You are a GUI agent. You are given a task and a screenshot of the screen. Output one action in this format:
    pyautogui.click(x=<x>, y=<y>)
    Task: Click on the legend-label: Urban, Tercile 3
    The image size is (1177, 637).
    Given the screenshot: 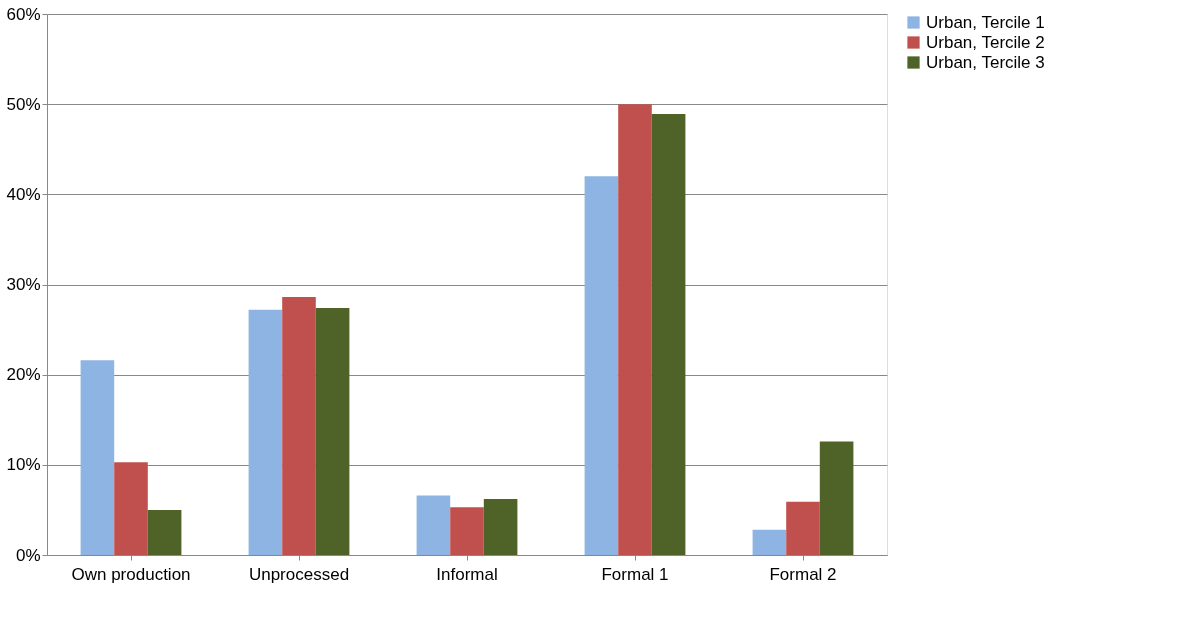 What is the action you would take?
    pyautogui.click(x=985, y=62)
    